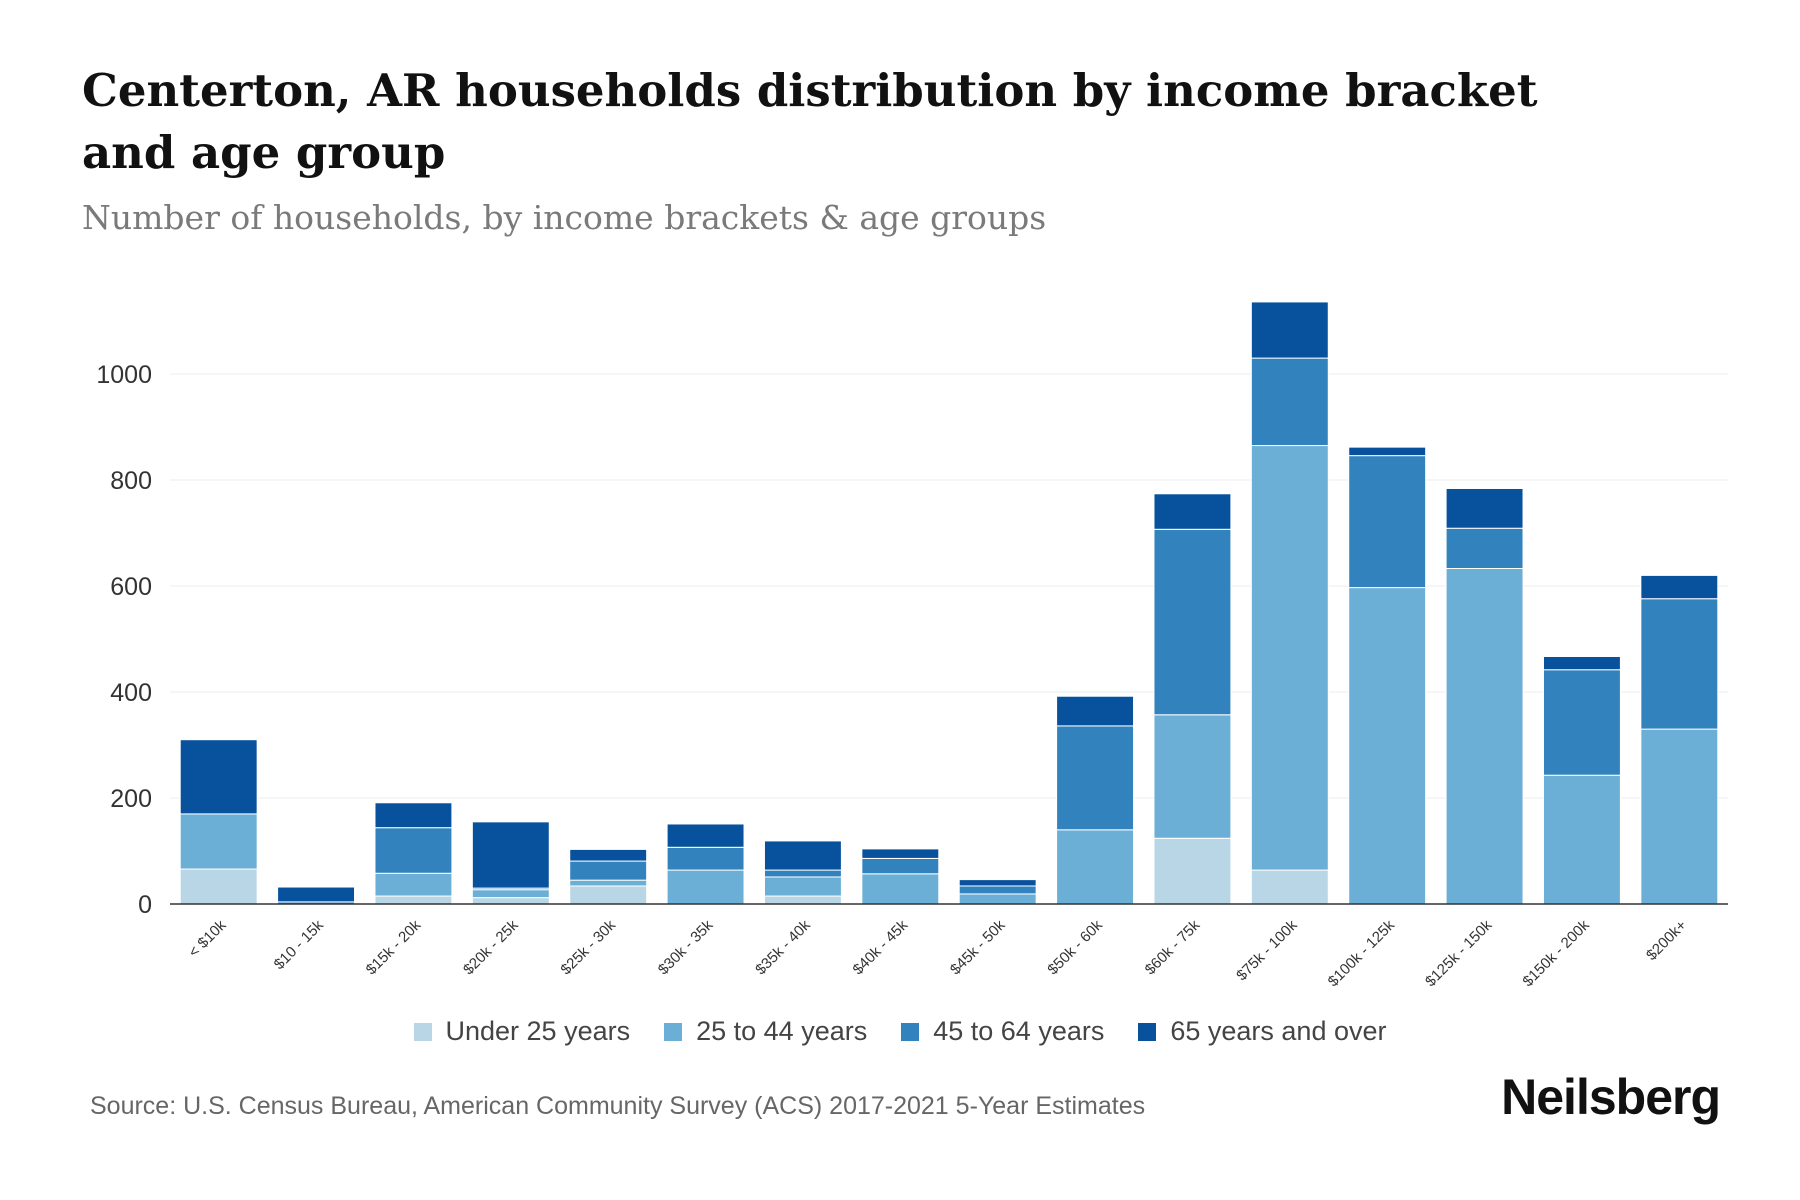 Image resolution: width=1800 pixels, height=1200 pixels. I want to click on legend-swatch-65-plus, so click(1147, 1031).